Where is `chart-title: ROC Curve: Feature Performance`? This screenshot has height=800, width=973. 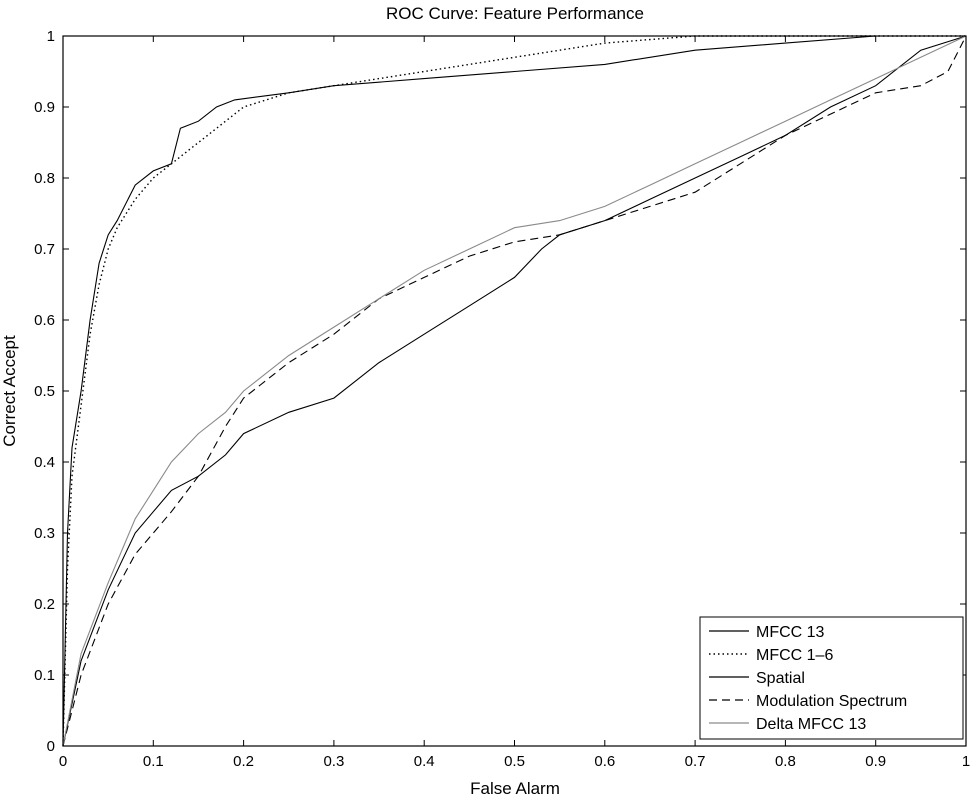 chart-title: ROC Curve: Feature Performance is located at coordinates (515, 13).